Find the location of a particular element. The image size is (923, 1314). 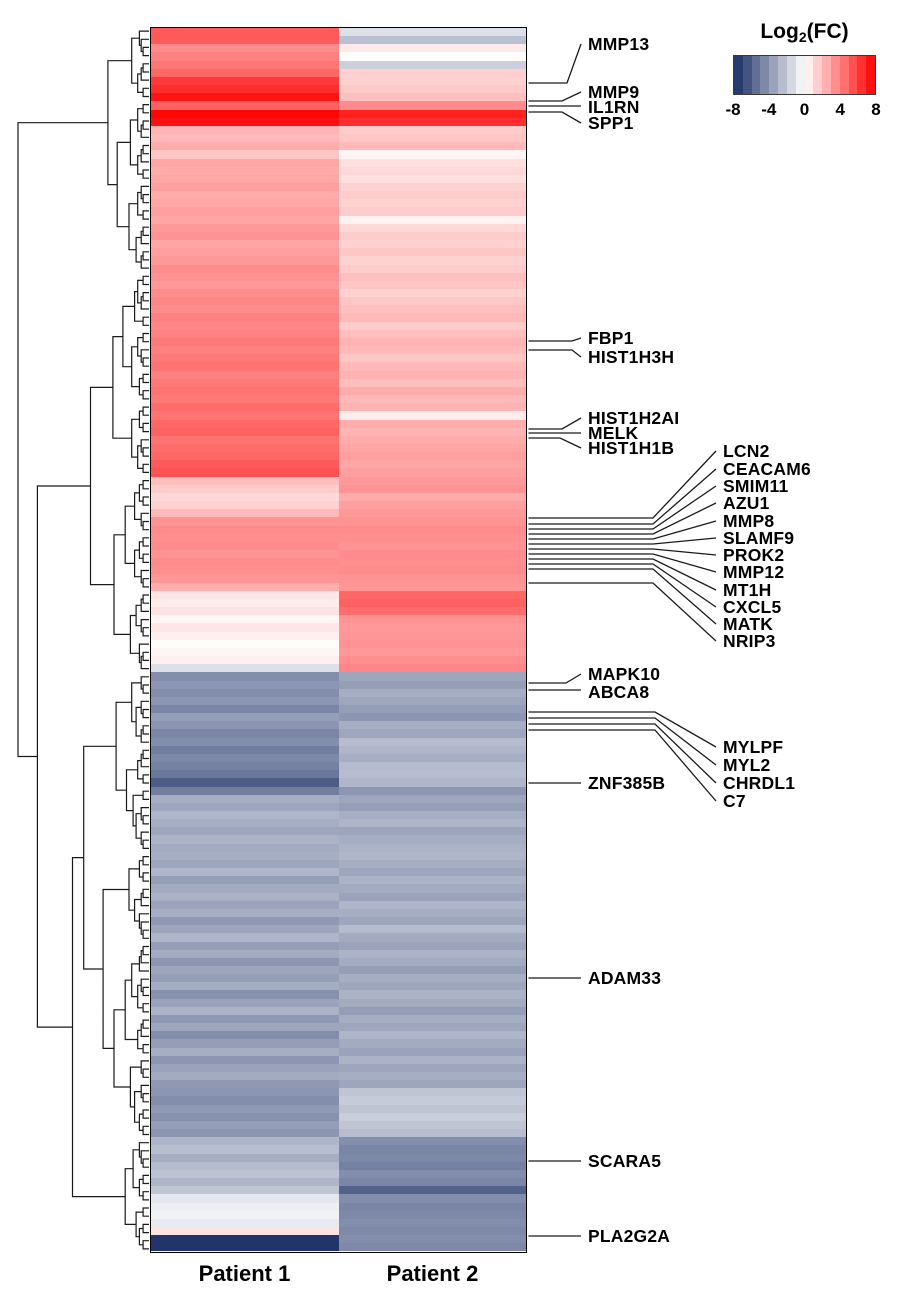

gene-label-spp1: SPP1 is located at coordinates (611, 123).